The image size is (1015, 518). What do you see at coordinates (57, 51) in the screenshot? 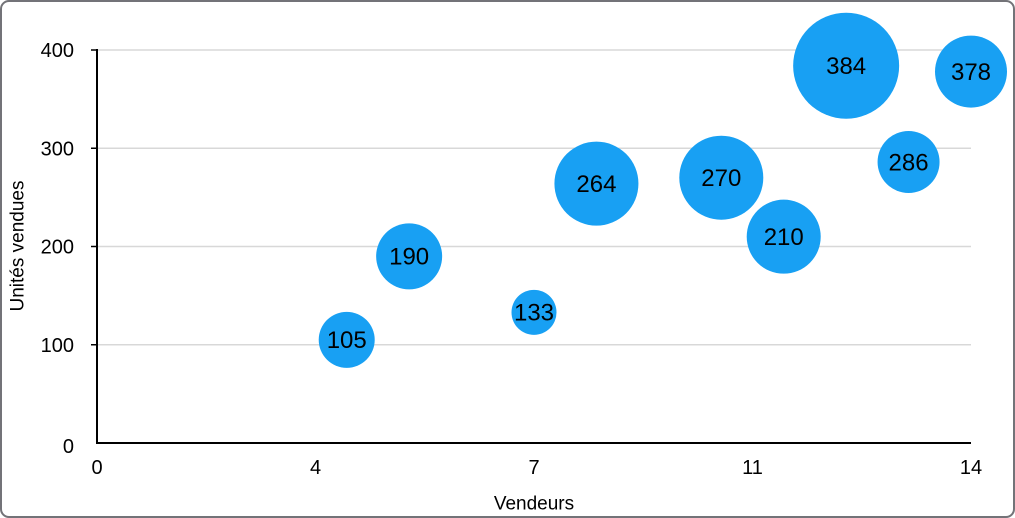
I see `y-tick-label-400: 400` at bounding box center [57, 51].